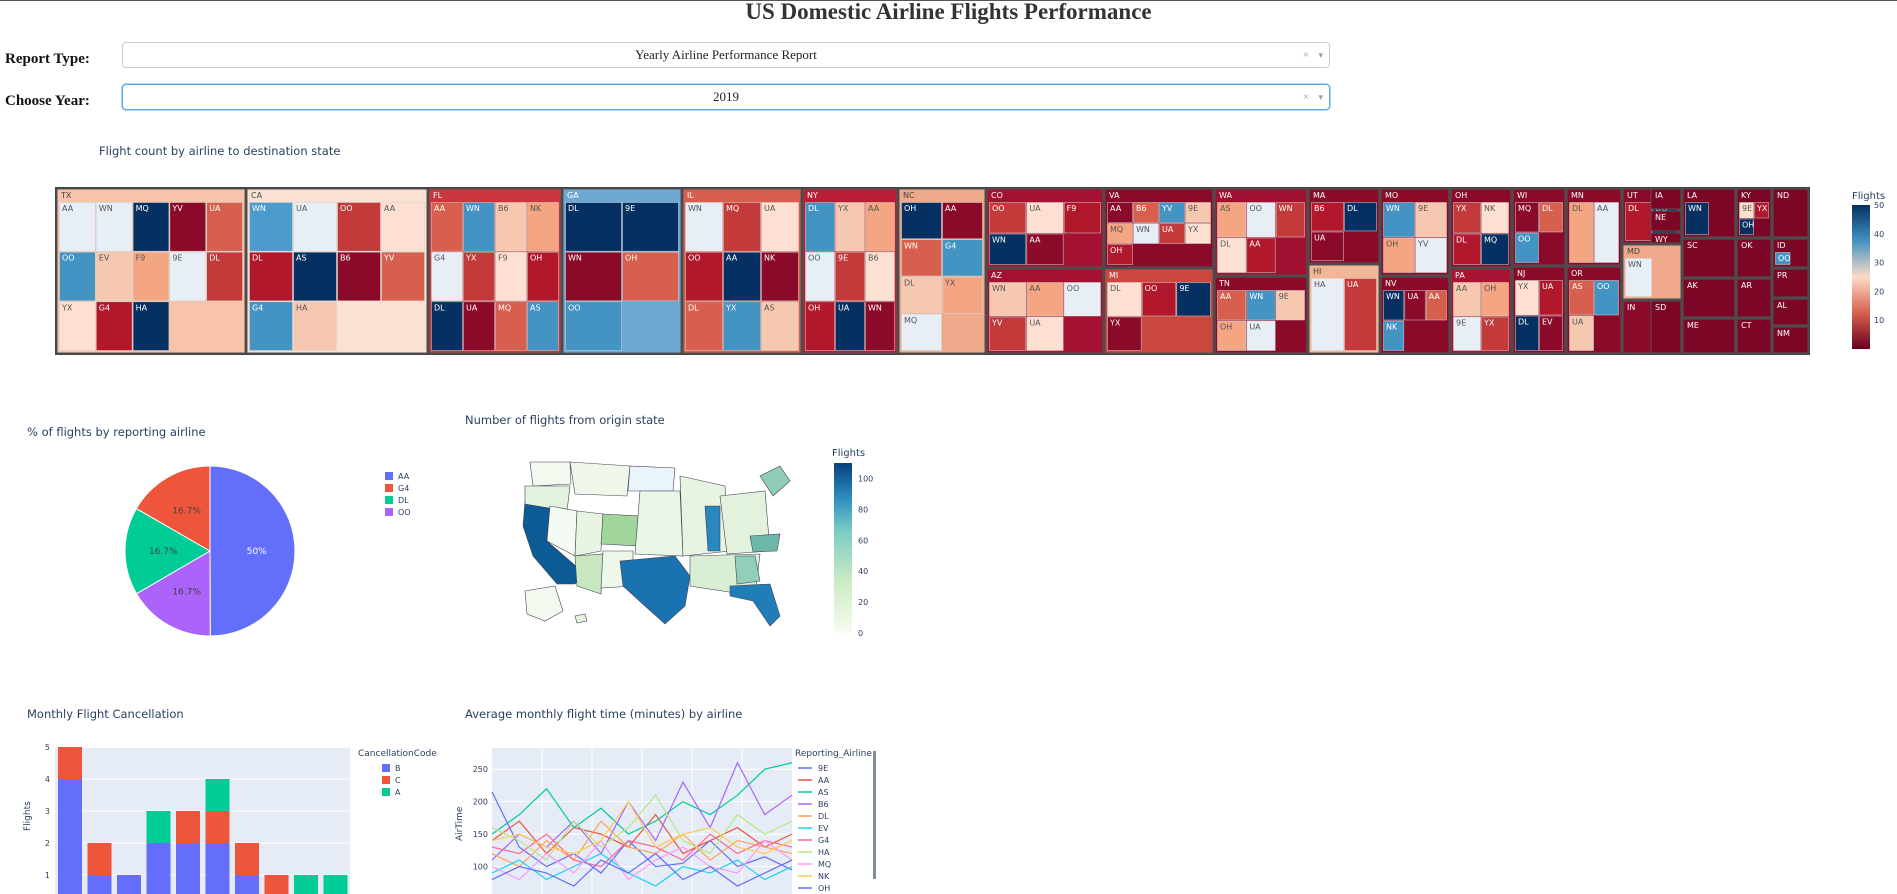 This screenshot has width=1897, height=894. What do you see at coordinates (232, 817) in the screenshot?
I see `cancellation-bar-chart: 5 4 3 2 1 Flights CancellationCode BCA` at bounding box center [232, 817].